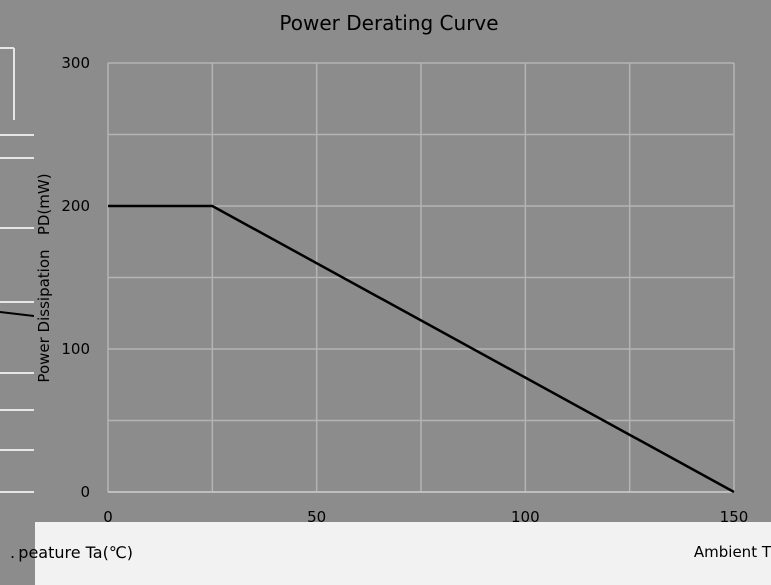 The width and height of the screenshot is (771, 585). What do you see at coordinates (44, 277) in the screenshot?
I see `y-axis-label: Power Dissipation PD(mW)` at bounding box center [44, 277].